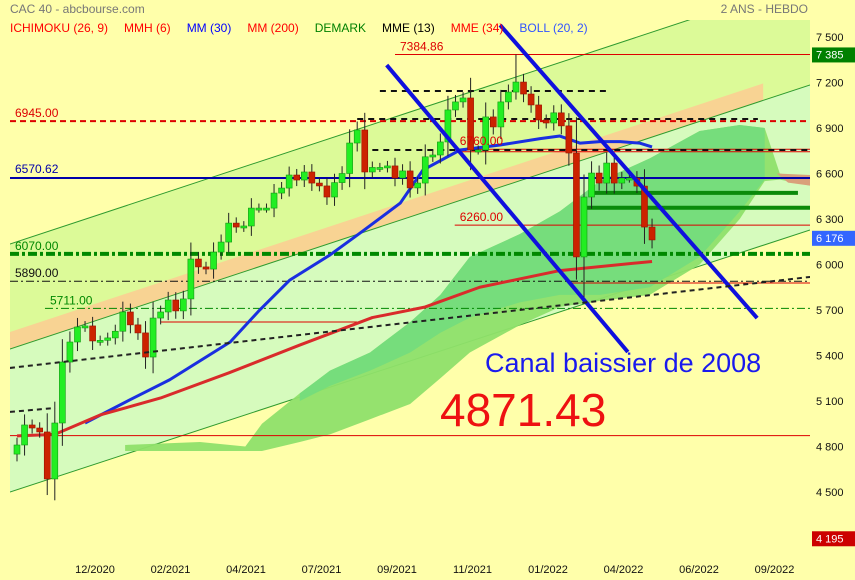 This screenshot has width=855, height=580. What do you see at coordinates (793, 179) in the screenshot?
I see `cloud-edge` at bounding box center [793, 179].